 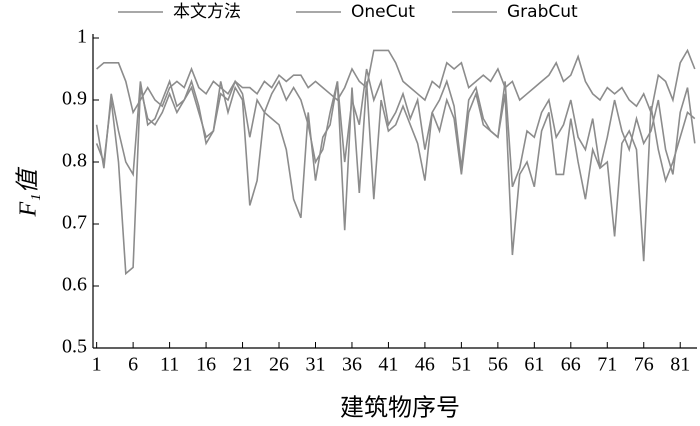 What do you see at coordinates (74, 347) in the screenshot?
I see `y-tick-label: 0.5` at bounding box center [74, 347].